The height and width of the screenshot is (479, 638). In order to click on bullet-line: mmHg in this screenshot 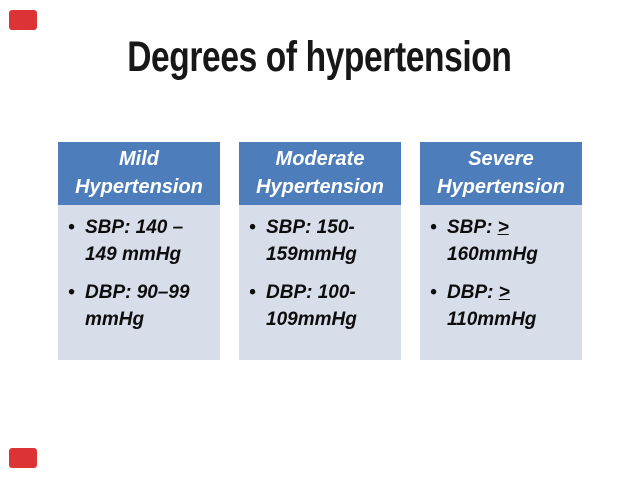, I will do `click(115, 319)`.